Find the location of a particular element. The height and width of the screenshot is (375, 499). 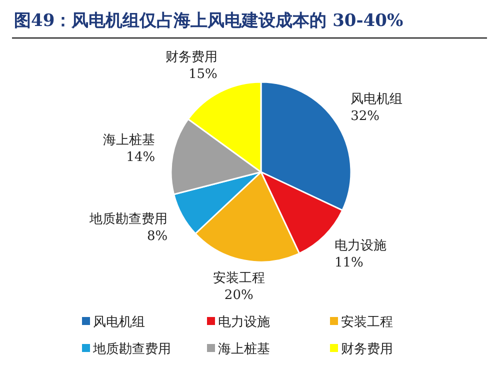

legend-label: 电力设施 is located at coordinates (244, 322).